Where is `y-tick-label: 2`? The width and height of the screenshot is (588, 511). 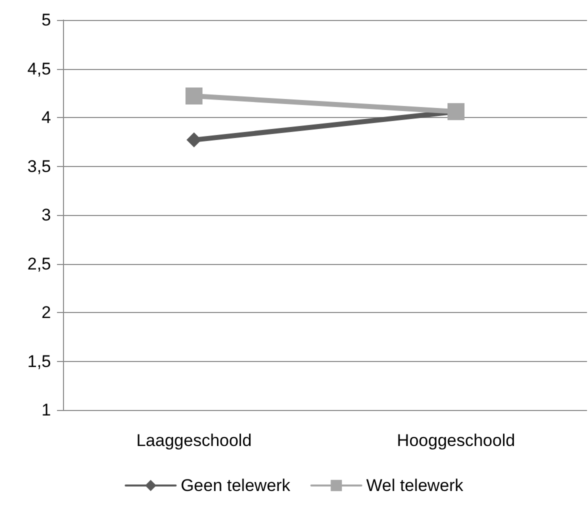
y-tick-label: 2 is located at coordinates (46, 312).